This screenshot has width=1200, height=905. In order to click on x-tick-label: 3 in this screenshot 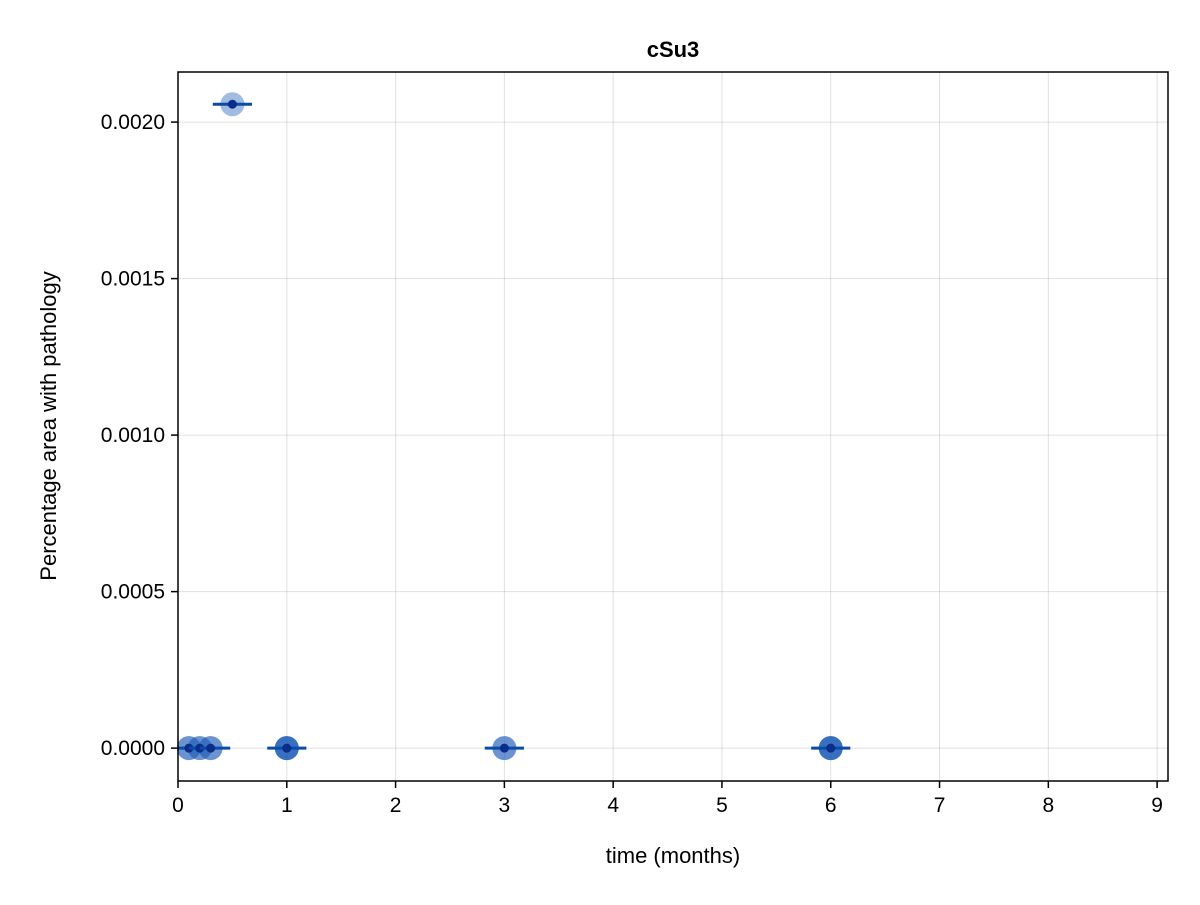, I will do `click(505, 805)`.